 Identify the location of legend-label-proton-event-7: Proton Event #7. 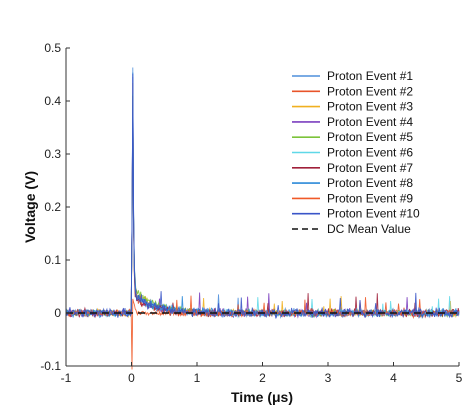
(370, 168).